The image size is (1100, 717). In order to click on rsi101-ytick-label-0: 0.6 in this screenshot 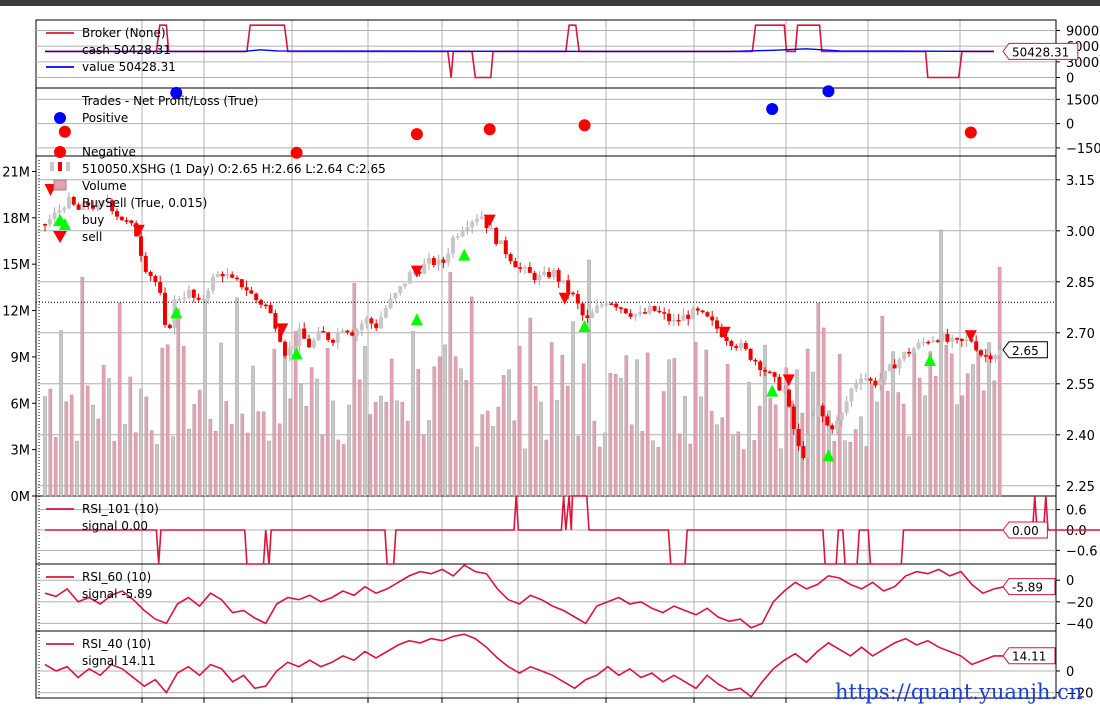, I will do `click(1076, 511)`.